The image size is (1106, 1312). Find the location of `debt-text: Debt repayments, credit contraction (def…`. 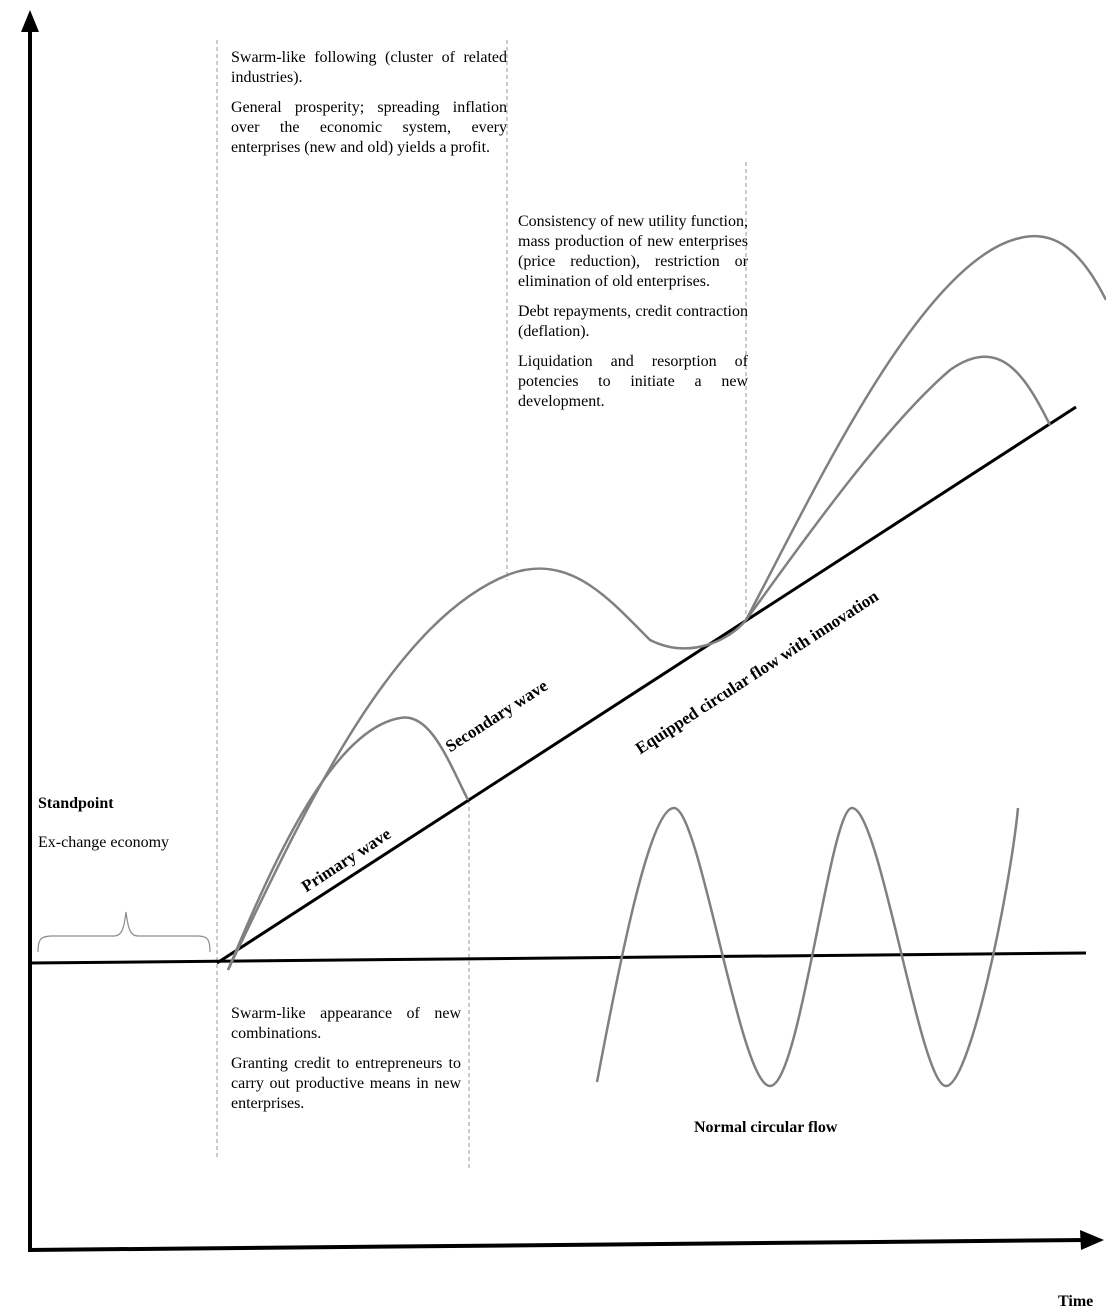

debt-text: Debt repayments, credit contraction (def… is located at coordinates (633, 321).